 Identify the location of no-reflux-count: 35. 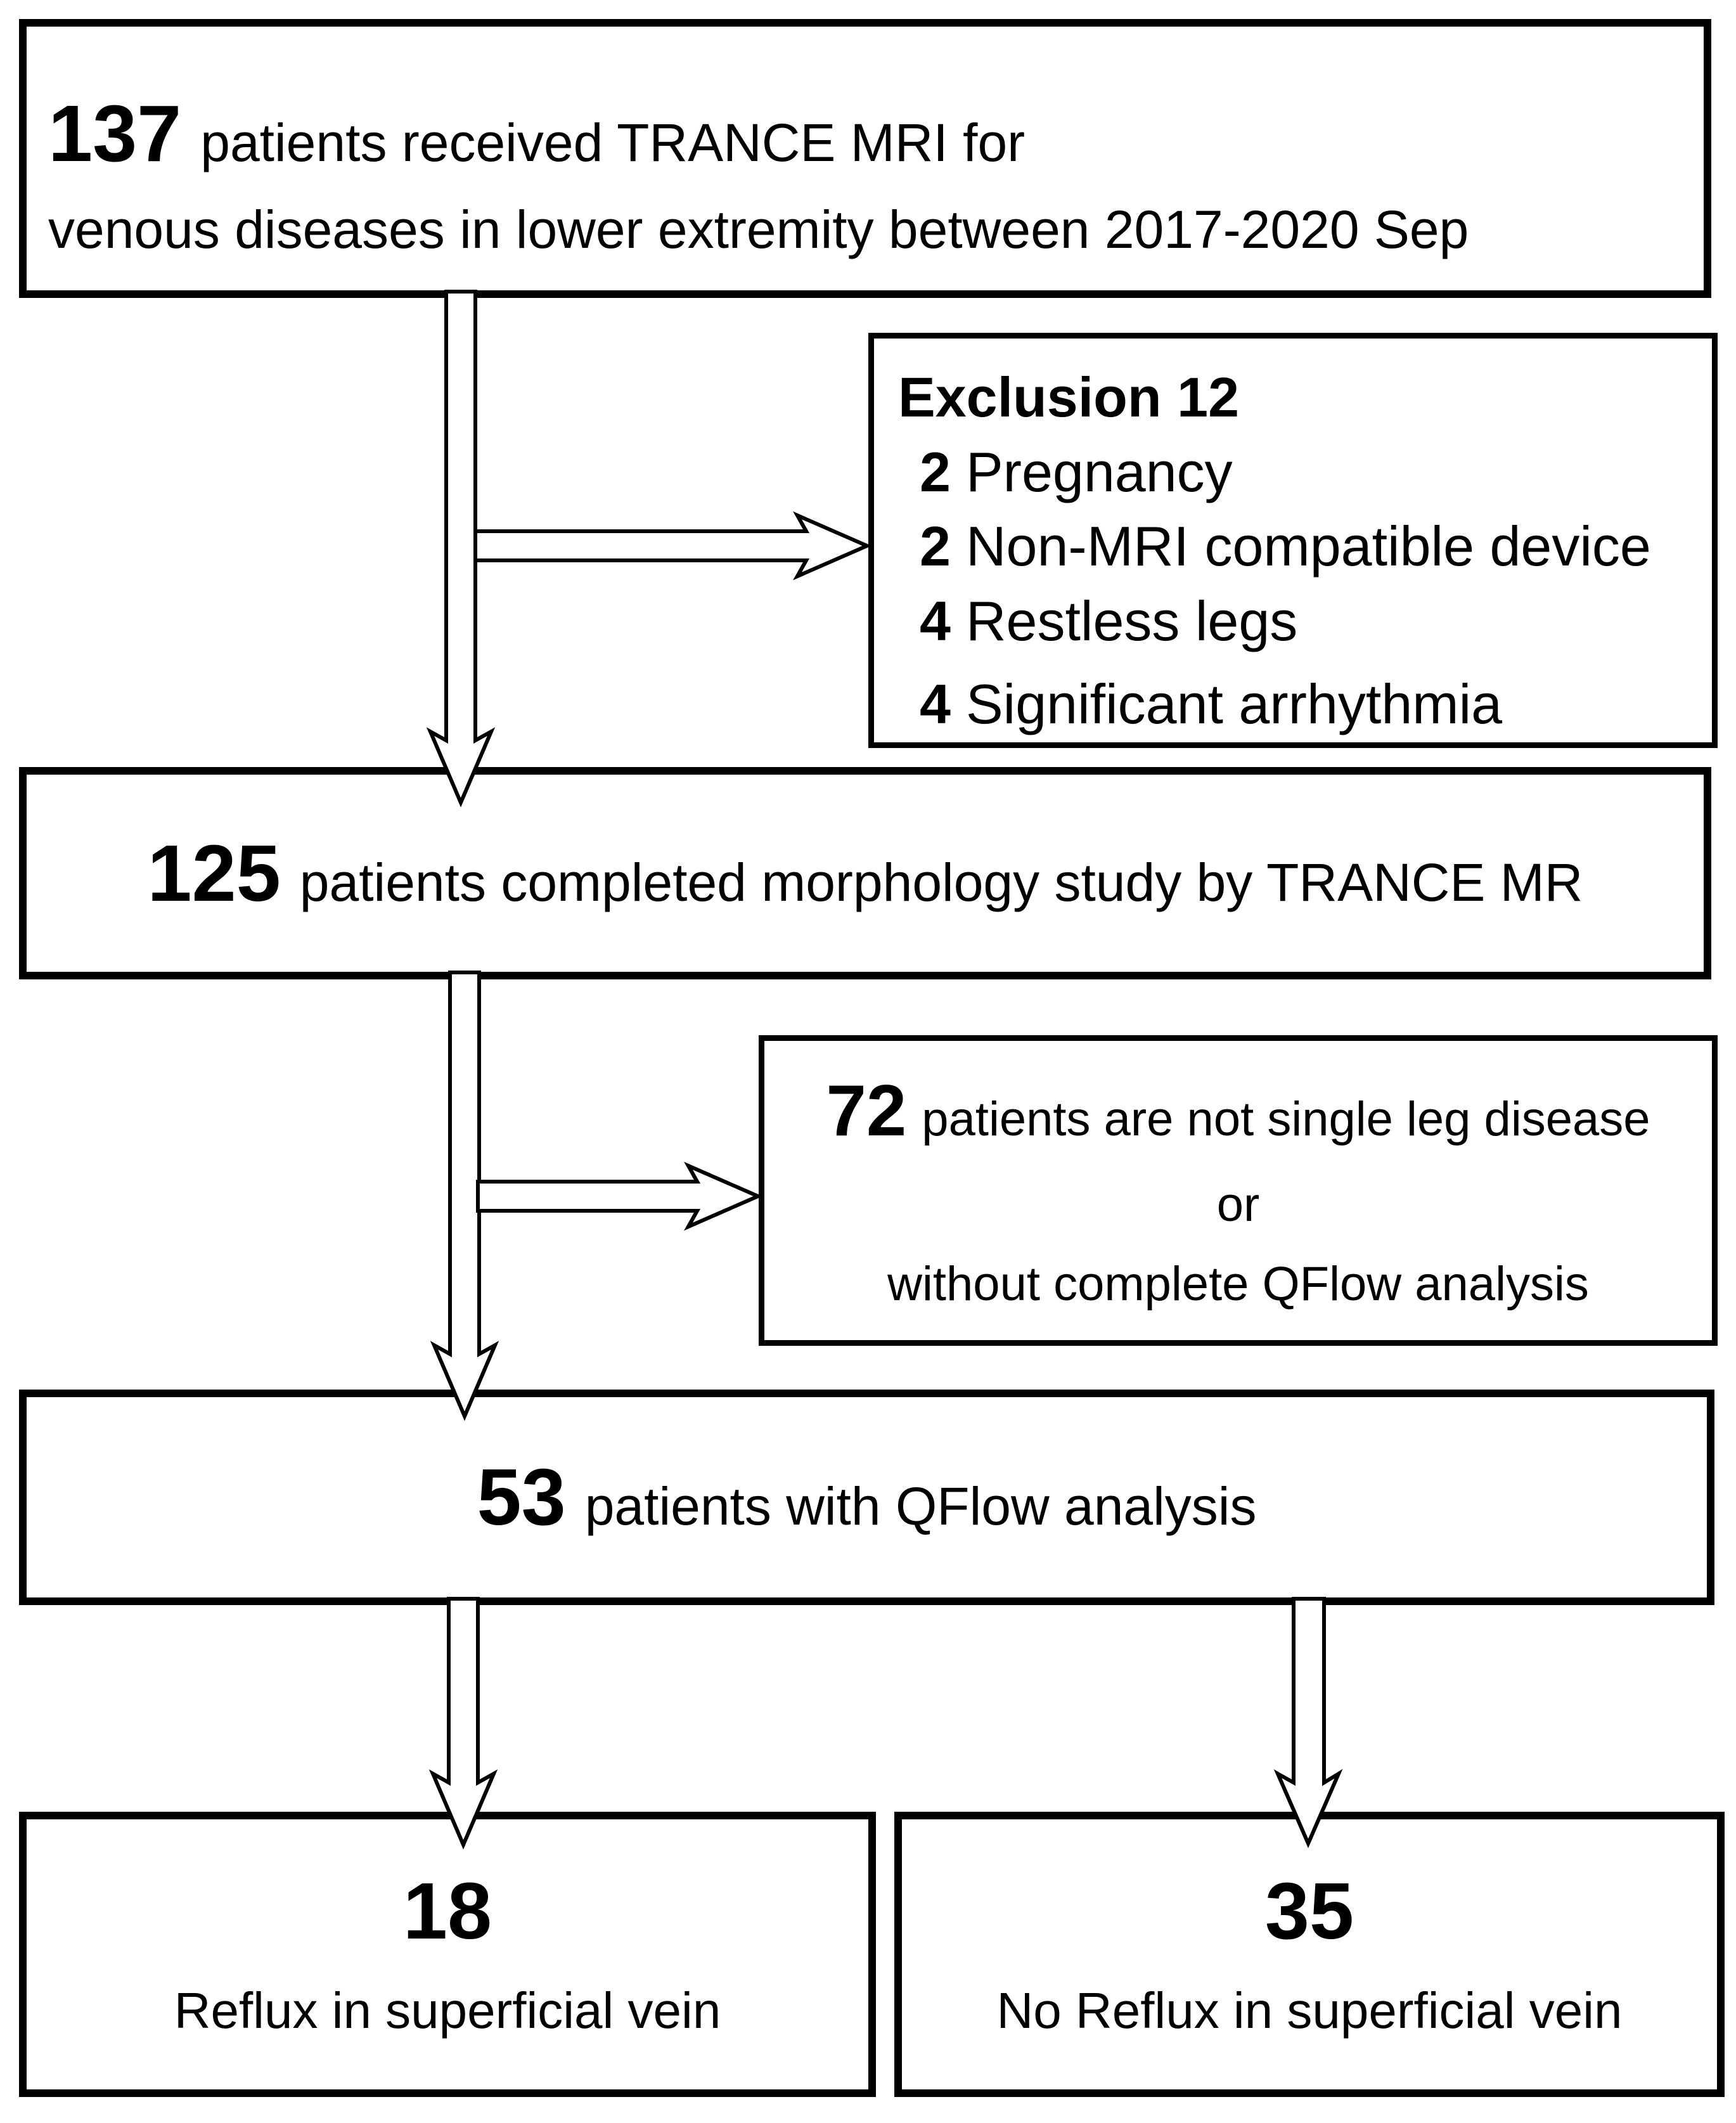
(1309, 1911).